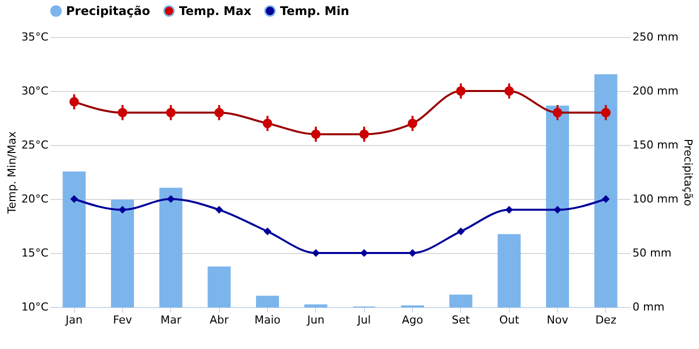 The image size is (699, 349). What do you see at coordinates (220, 320) in the screenshot?
I see `x-tick-label: Abr` at bounding box center [220, 320].